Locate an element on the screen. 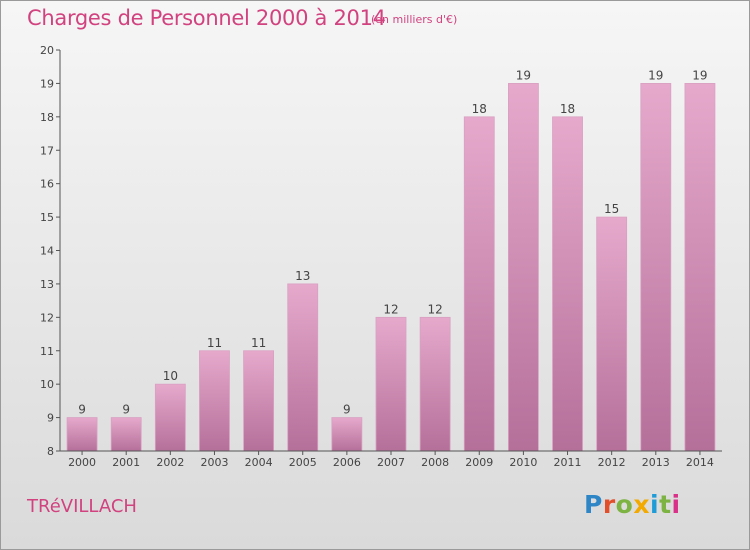  proxiti-logo: Proxiti is located at coordinates (632, 504).